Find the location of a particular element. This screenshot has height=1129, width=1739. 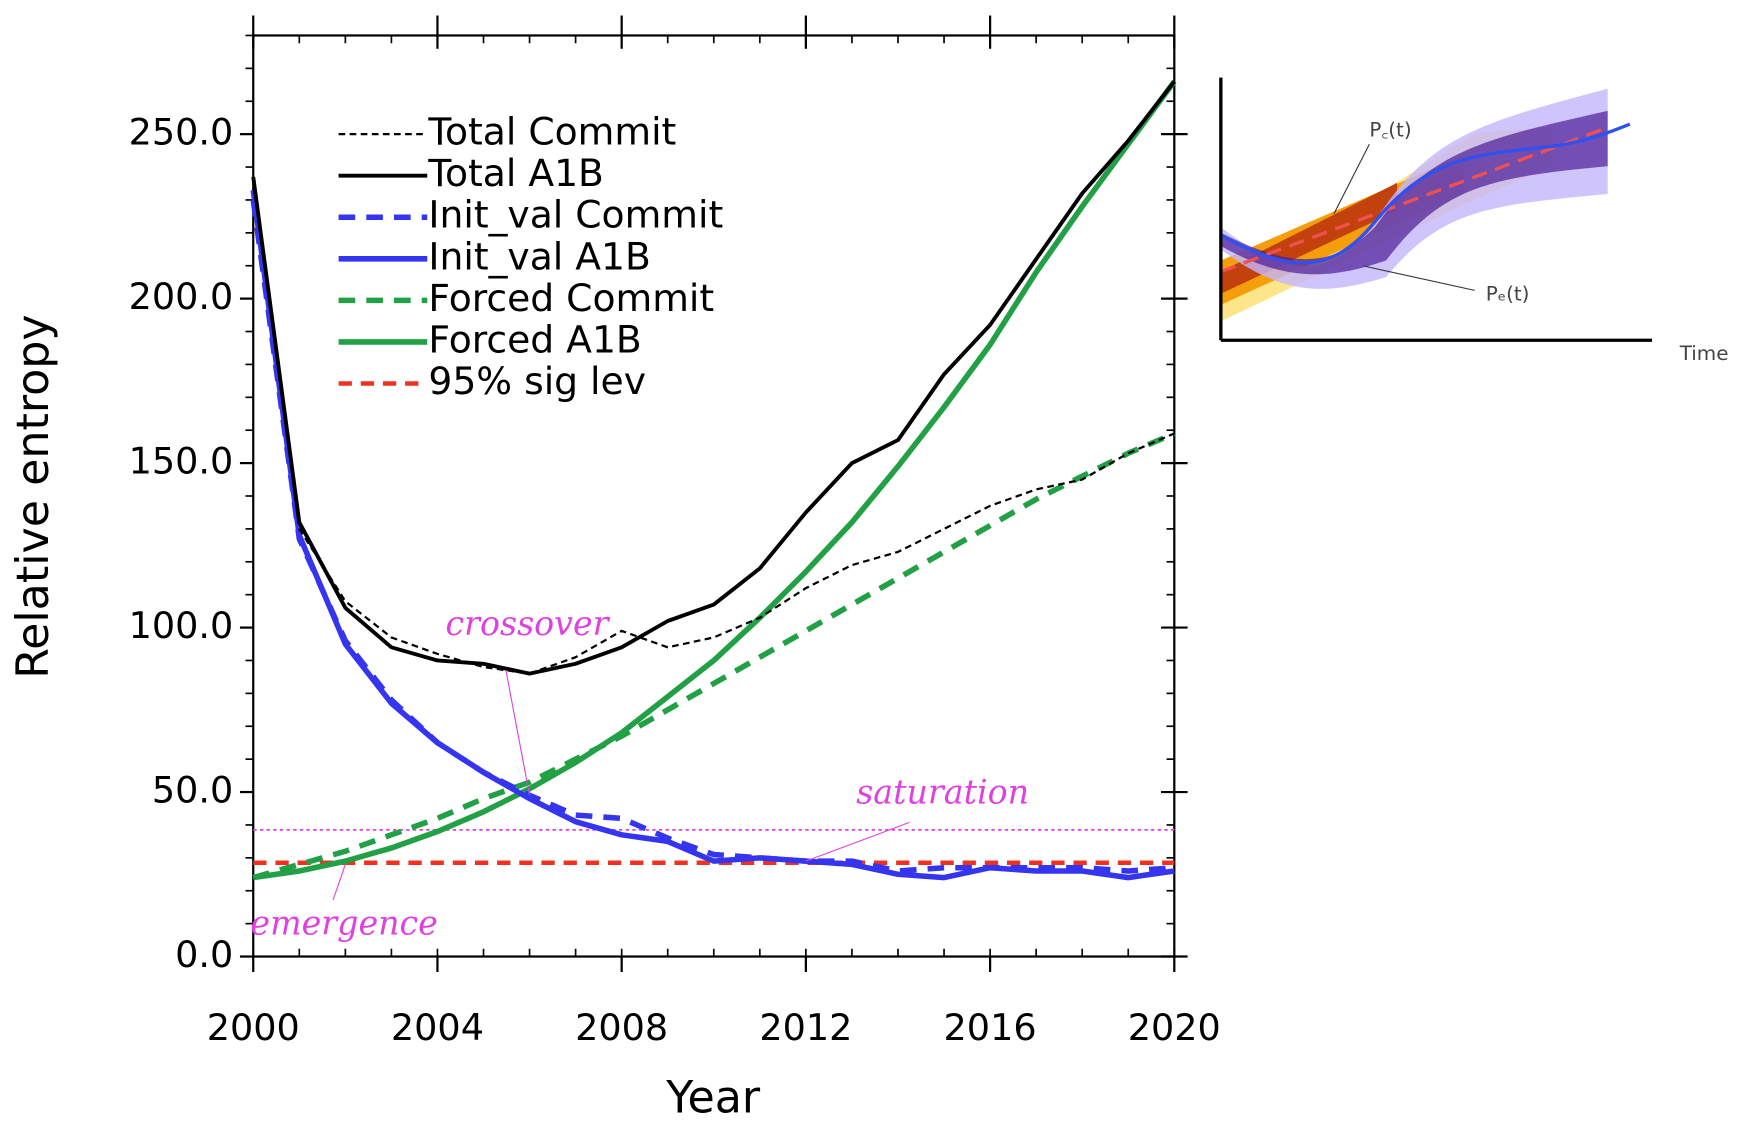

y-tick-label: 0.0 is located at coordinates (204, 954).